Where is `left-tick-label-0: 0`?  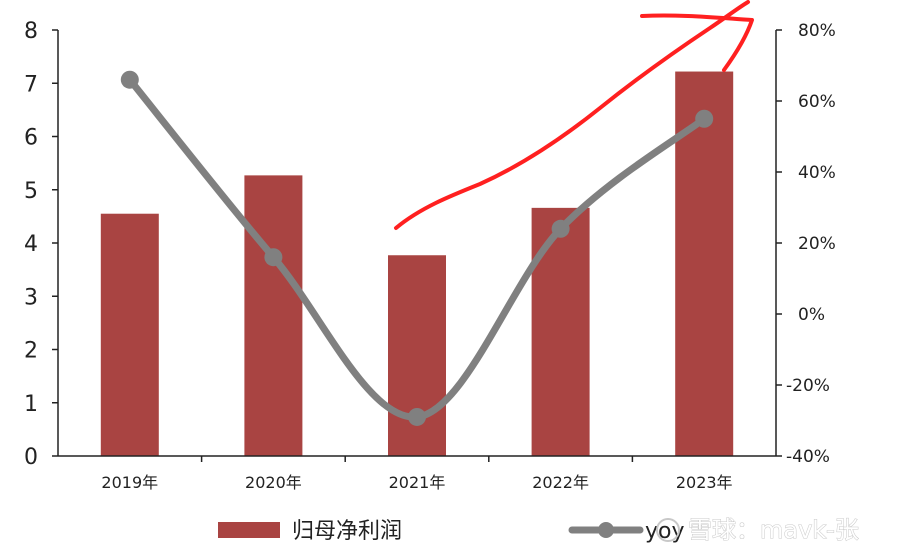
left-tick-label-0: 0 is located at coordinates (31, 457).